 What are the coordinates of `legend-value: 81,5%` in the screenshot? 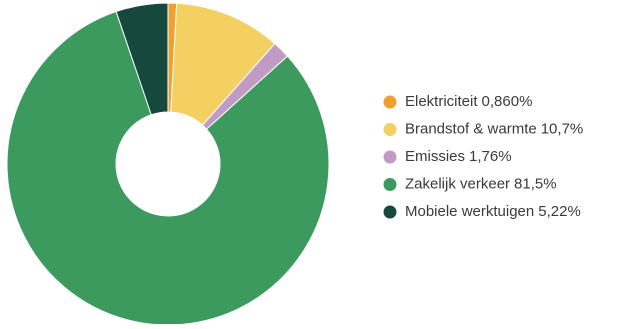 It's located at (535, 183).